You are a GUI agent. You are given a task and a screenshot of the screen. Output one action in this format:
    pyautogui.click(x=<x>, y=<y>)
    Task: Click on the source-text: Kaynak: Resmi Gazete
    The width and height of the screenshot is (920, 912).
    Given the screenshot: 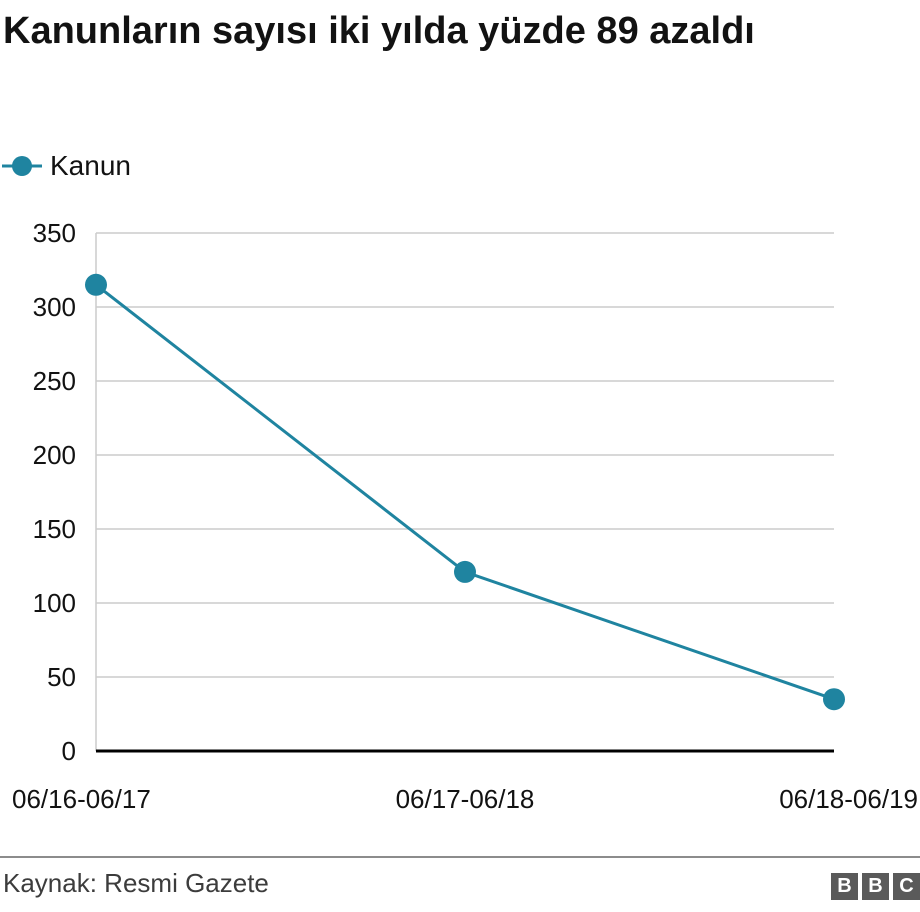 What is the action you would take?
    pyautogui.click(x=136, y=883)
    